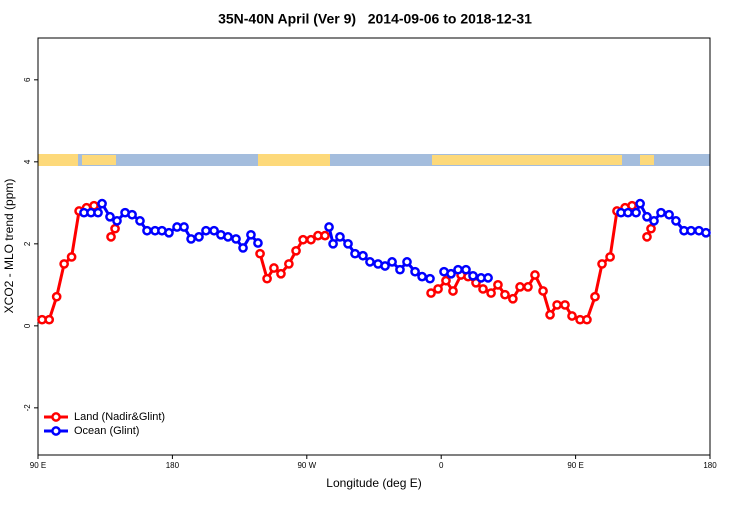 This screenshot has width=750, height=505. Describe the element at coordinates (106, 431) in the screenshot. I see `legend-label: Ocean (Glint)` at that location.